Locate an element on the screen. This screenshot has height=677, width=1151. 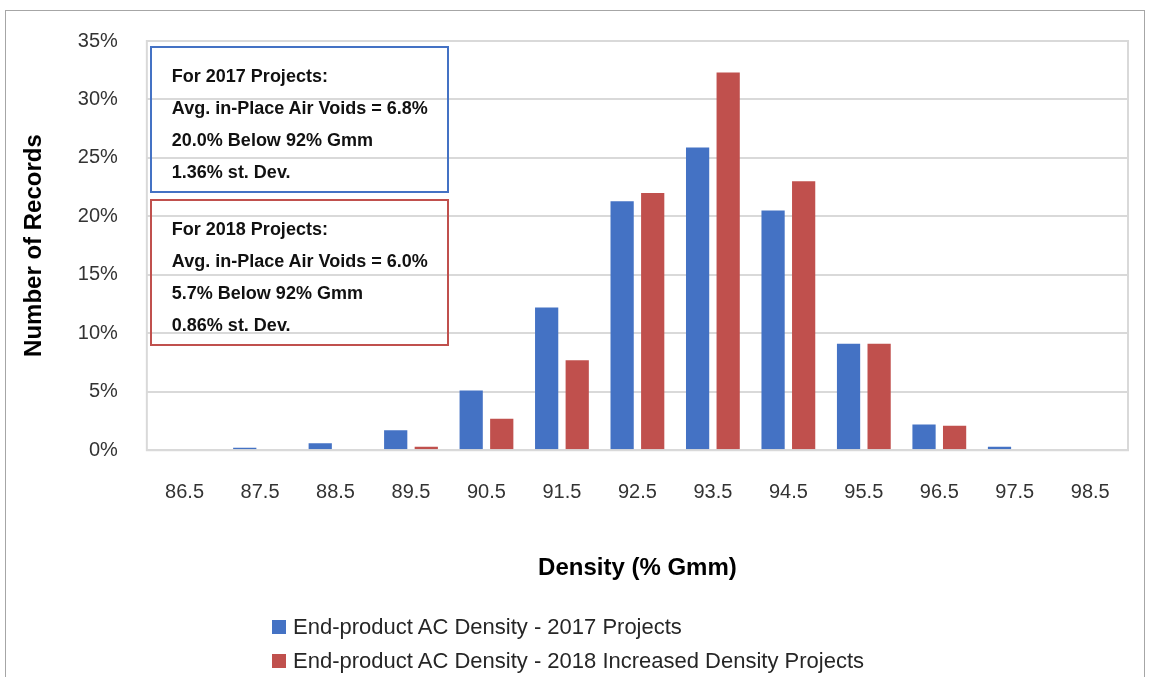
y-tick-label: 35% is located at coordinates (98, 39).